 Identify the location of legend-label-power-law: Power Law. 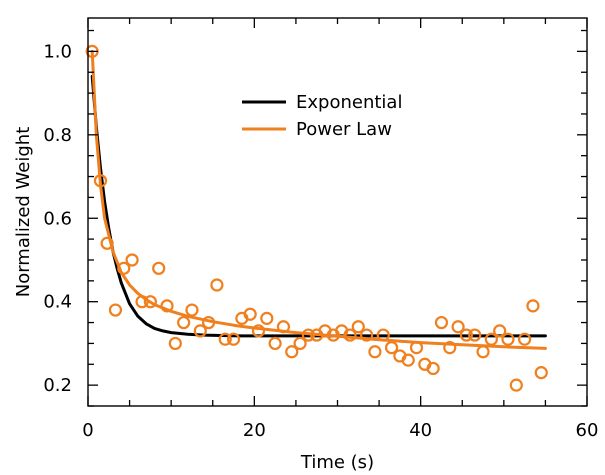
(344, 129).